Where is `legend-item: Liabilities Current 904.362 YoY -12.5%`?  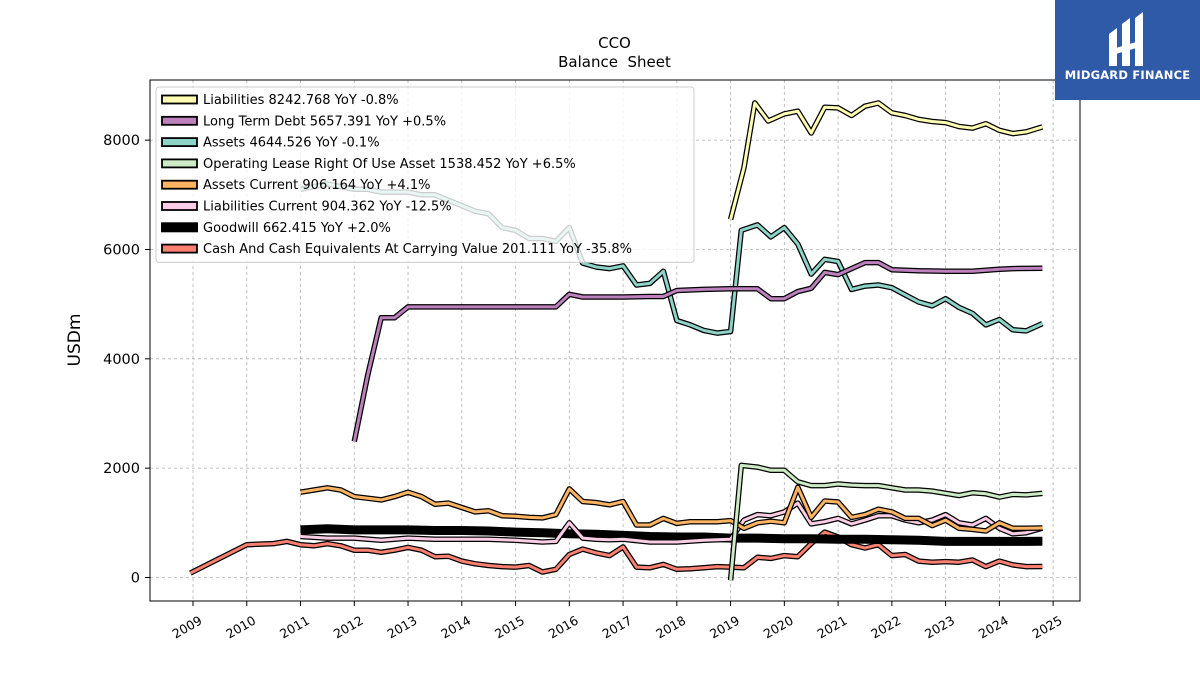 legend-item: Liabilities Current 904.362 YoY -12.5% is located at coordinates (306, 207).